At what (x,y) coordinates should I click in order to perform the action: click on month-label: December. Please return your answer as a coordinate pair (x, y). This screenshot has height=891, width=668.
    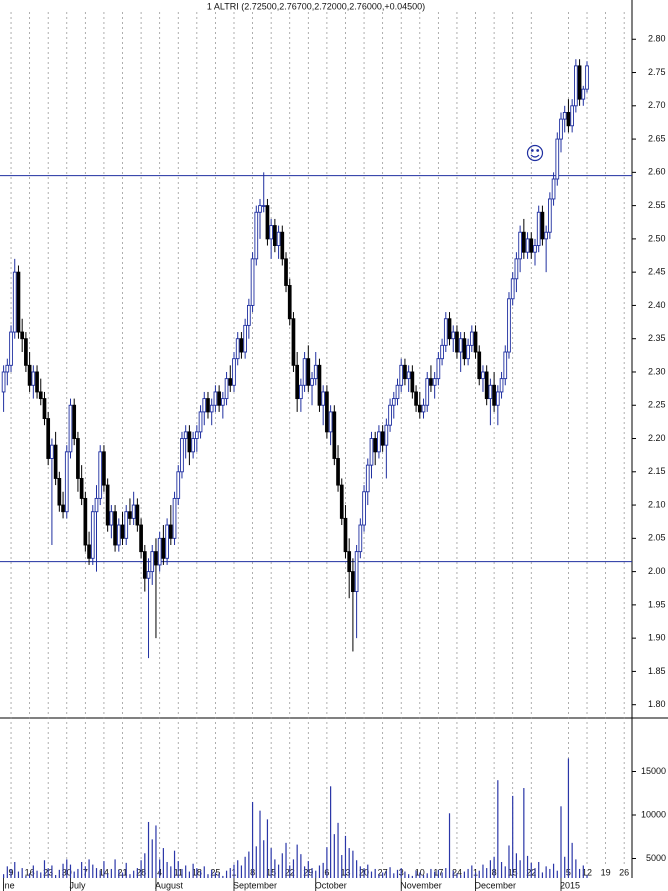
    Looking at the image, I should click on (496, 885).